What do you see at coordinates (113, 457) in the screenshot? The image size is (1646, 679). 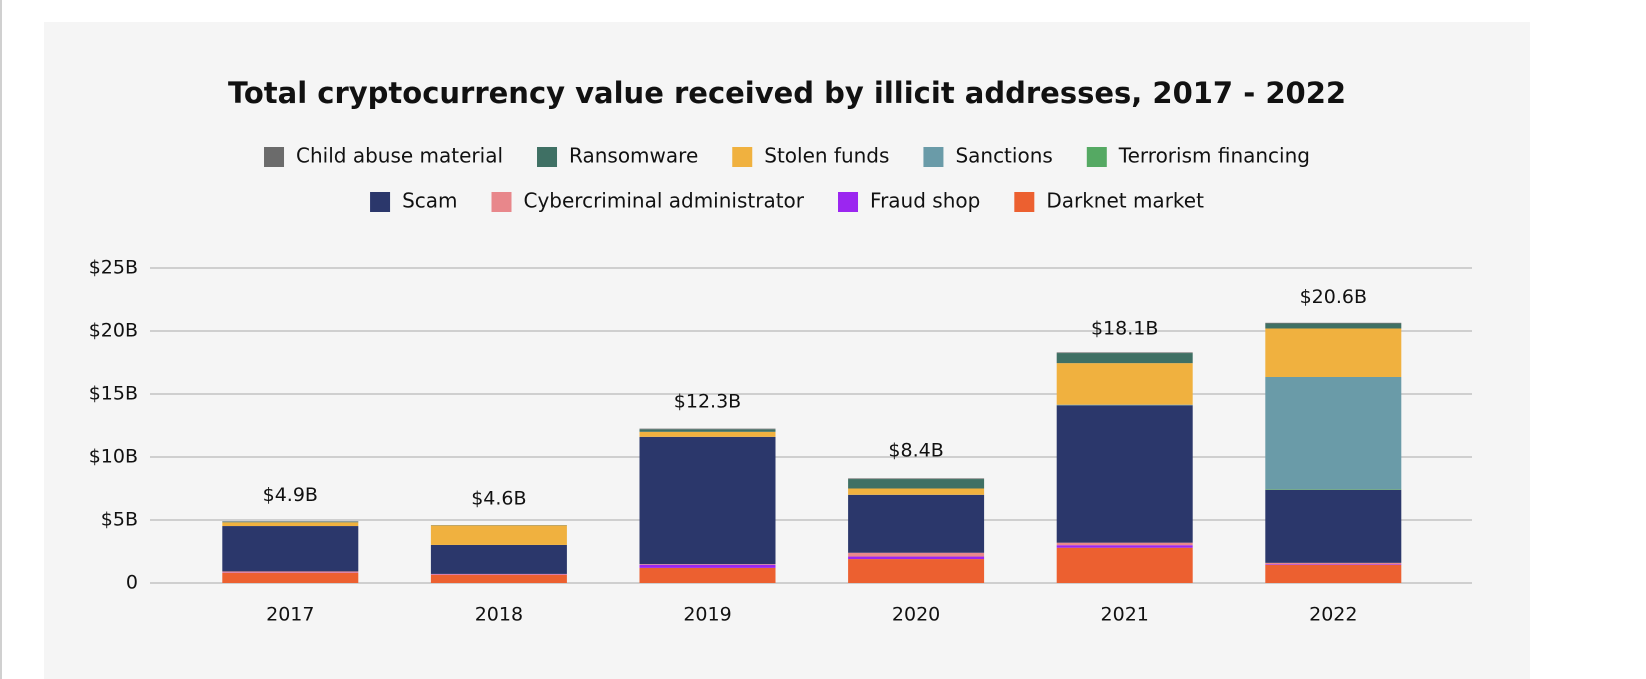 I see `y-tick-label: $10B` at bounding box center [113, 457].